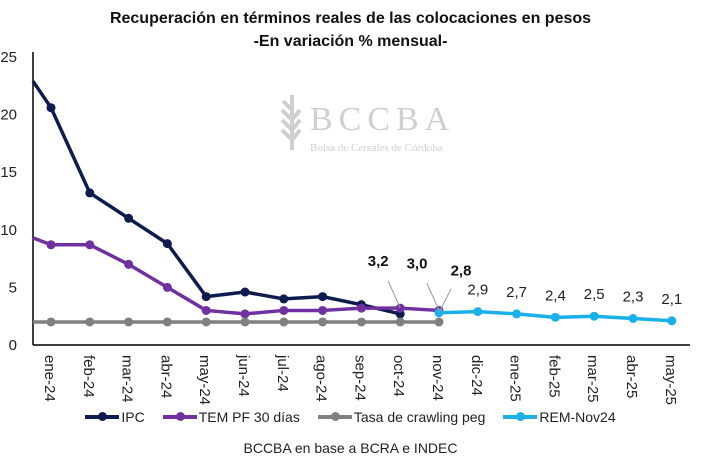 The height and width of the screenshot is (462, 701). What do you see at coordinates (204, 380) in the screenshot?
I see `x-tick-label: may-24` at bounding box center [204, 380].